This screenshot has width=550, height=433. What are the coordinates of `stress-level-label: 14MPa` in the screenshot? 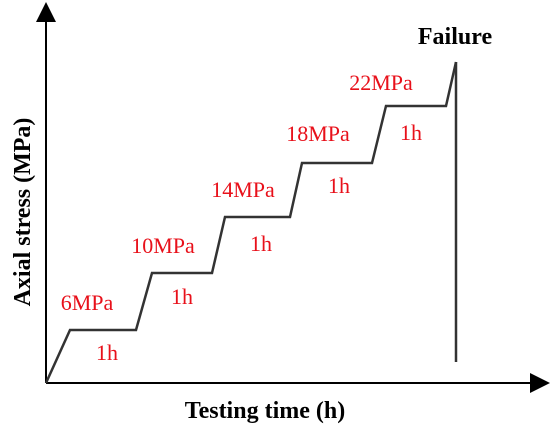 It's located at (243, 189).